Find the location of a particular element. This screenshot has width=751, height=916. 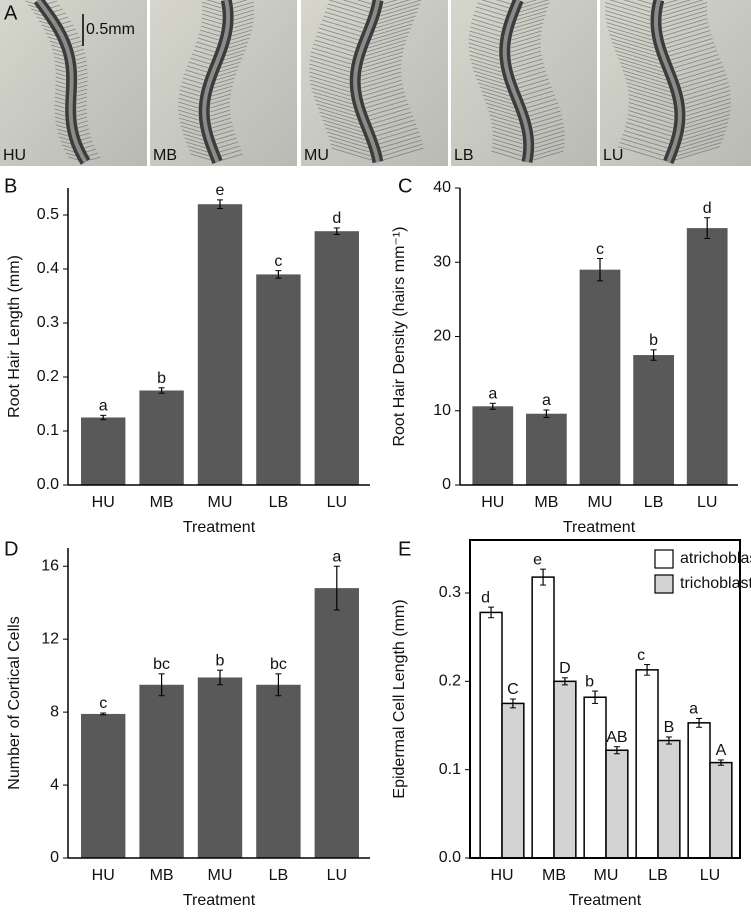

root-core is located at coordinates (367, 81).